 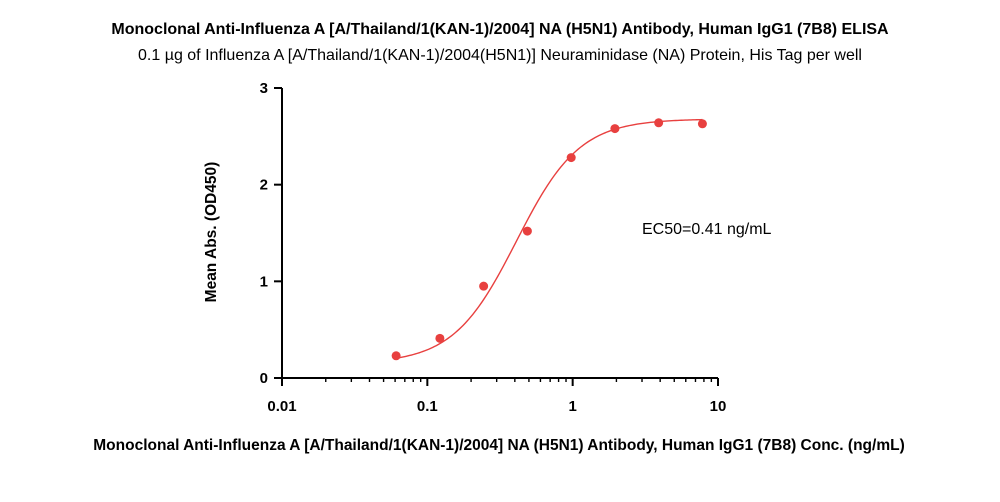 What do you see at coordinates (264, 281) in the screenshot?
I see `y-tick-label: 1` at bounding box center [264, 281].